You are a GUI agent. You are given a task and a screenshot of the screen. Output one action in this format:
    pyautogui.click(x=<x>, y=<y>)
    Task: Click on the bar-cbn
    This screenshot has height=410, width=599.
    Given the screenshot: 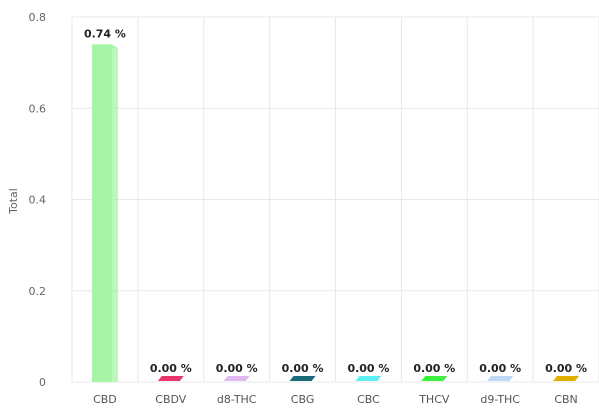 What is the action you would take?
    pyautogui.click(x=566, y=378)
    